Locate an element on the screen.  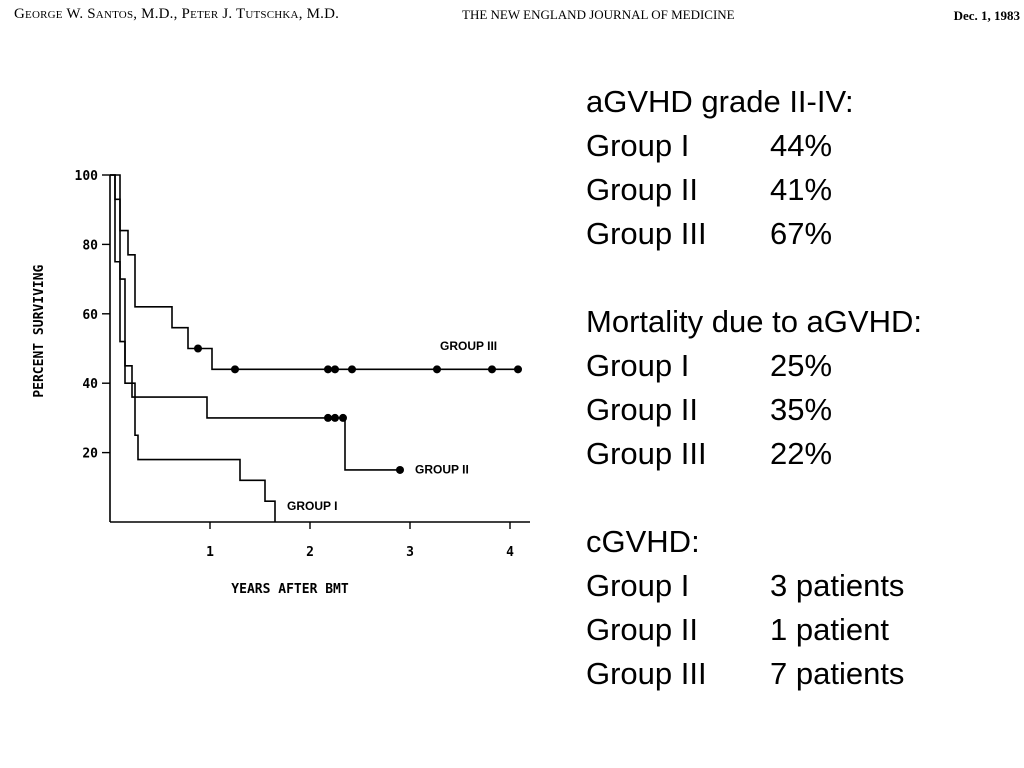
stat-value: 25% is located at coordinates (801, 365).